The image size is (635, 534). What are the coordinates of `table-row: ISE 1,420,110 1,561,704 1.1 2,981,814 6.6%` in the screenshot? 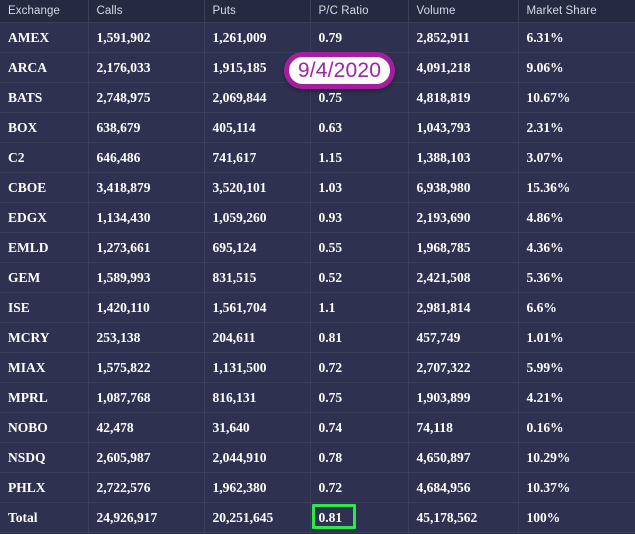 It's located at (317, 307).